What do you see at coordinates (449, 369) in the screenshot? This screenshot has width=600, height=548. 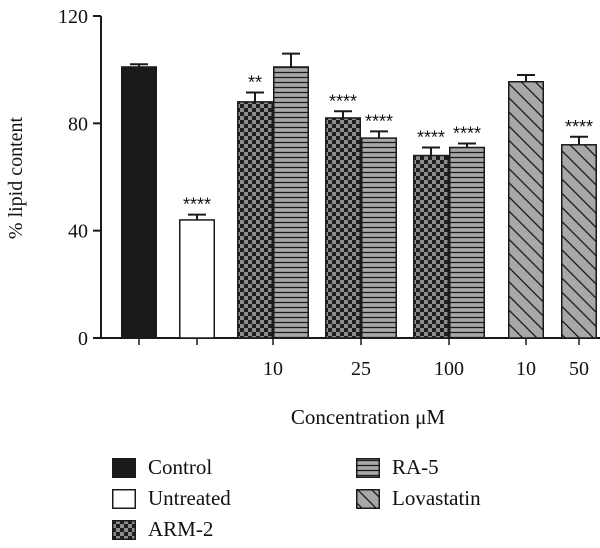 I see `x-tick-label: 100` at bounding box center [449, 369].